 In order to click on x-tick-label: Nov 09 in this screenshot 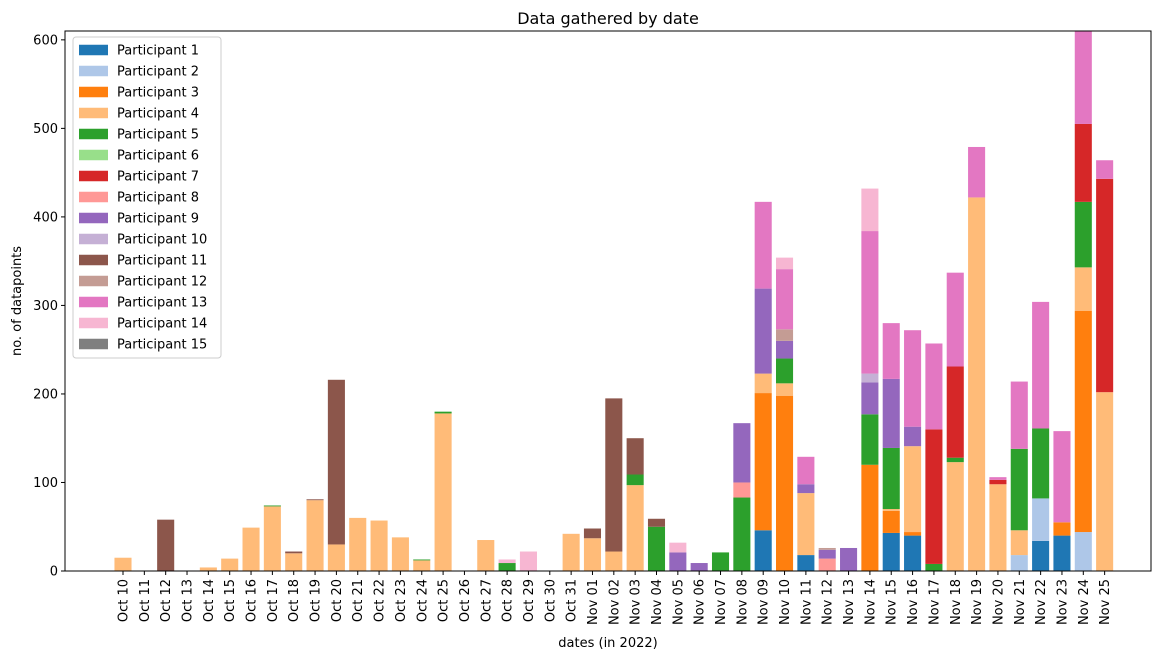, I will do `click(764, 602)`.